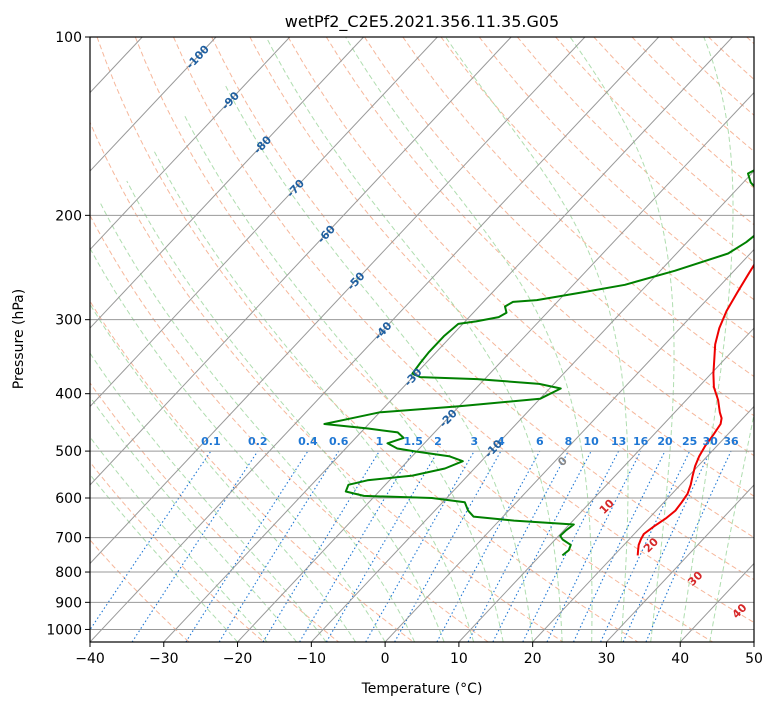 The image size is (775, 708). Describe the element at coordinates (540, 441) in the screenshot. I see `mixing-ratio-label: 6` at that location.